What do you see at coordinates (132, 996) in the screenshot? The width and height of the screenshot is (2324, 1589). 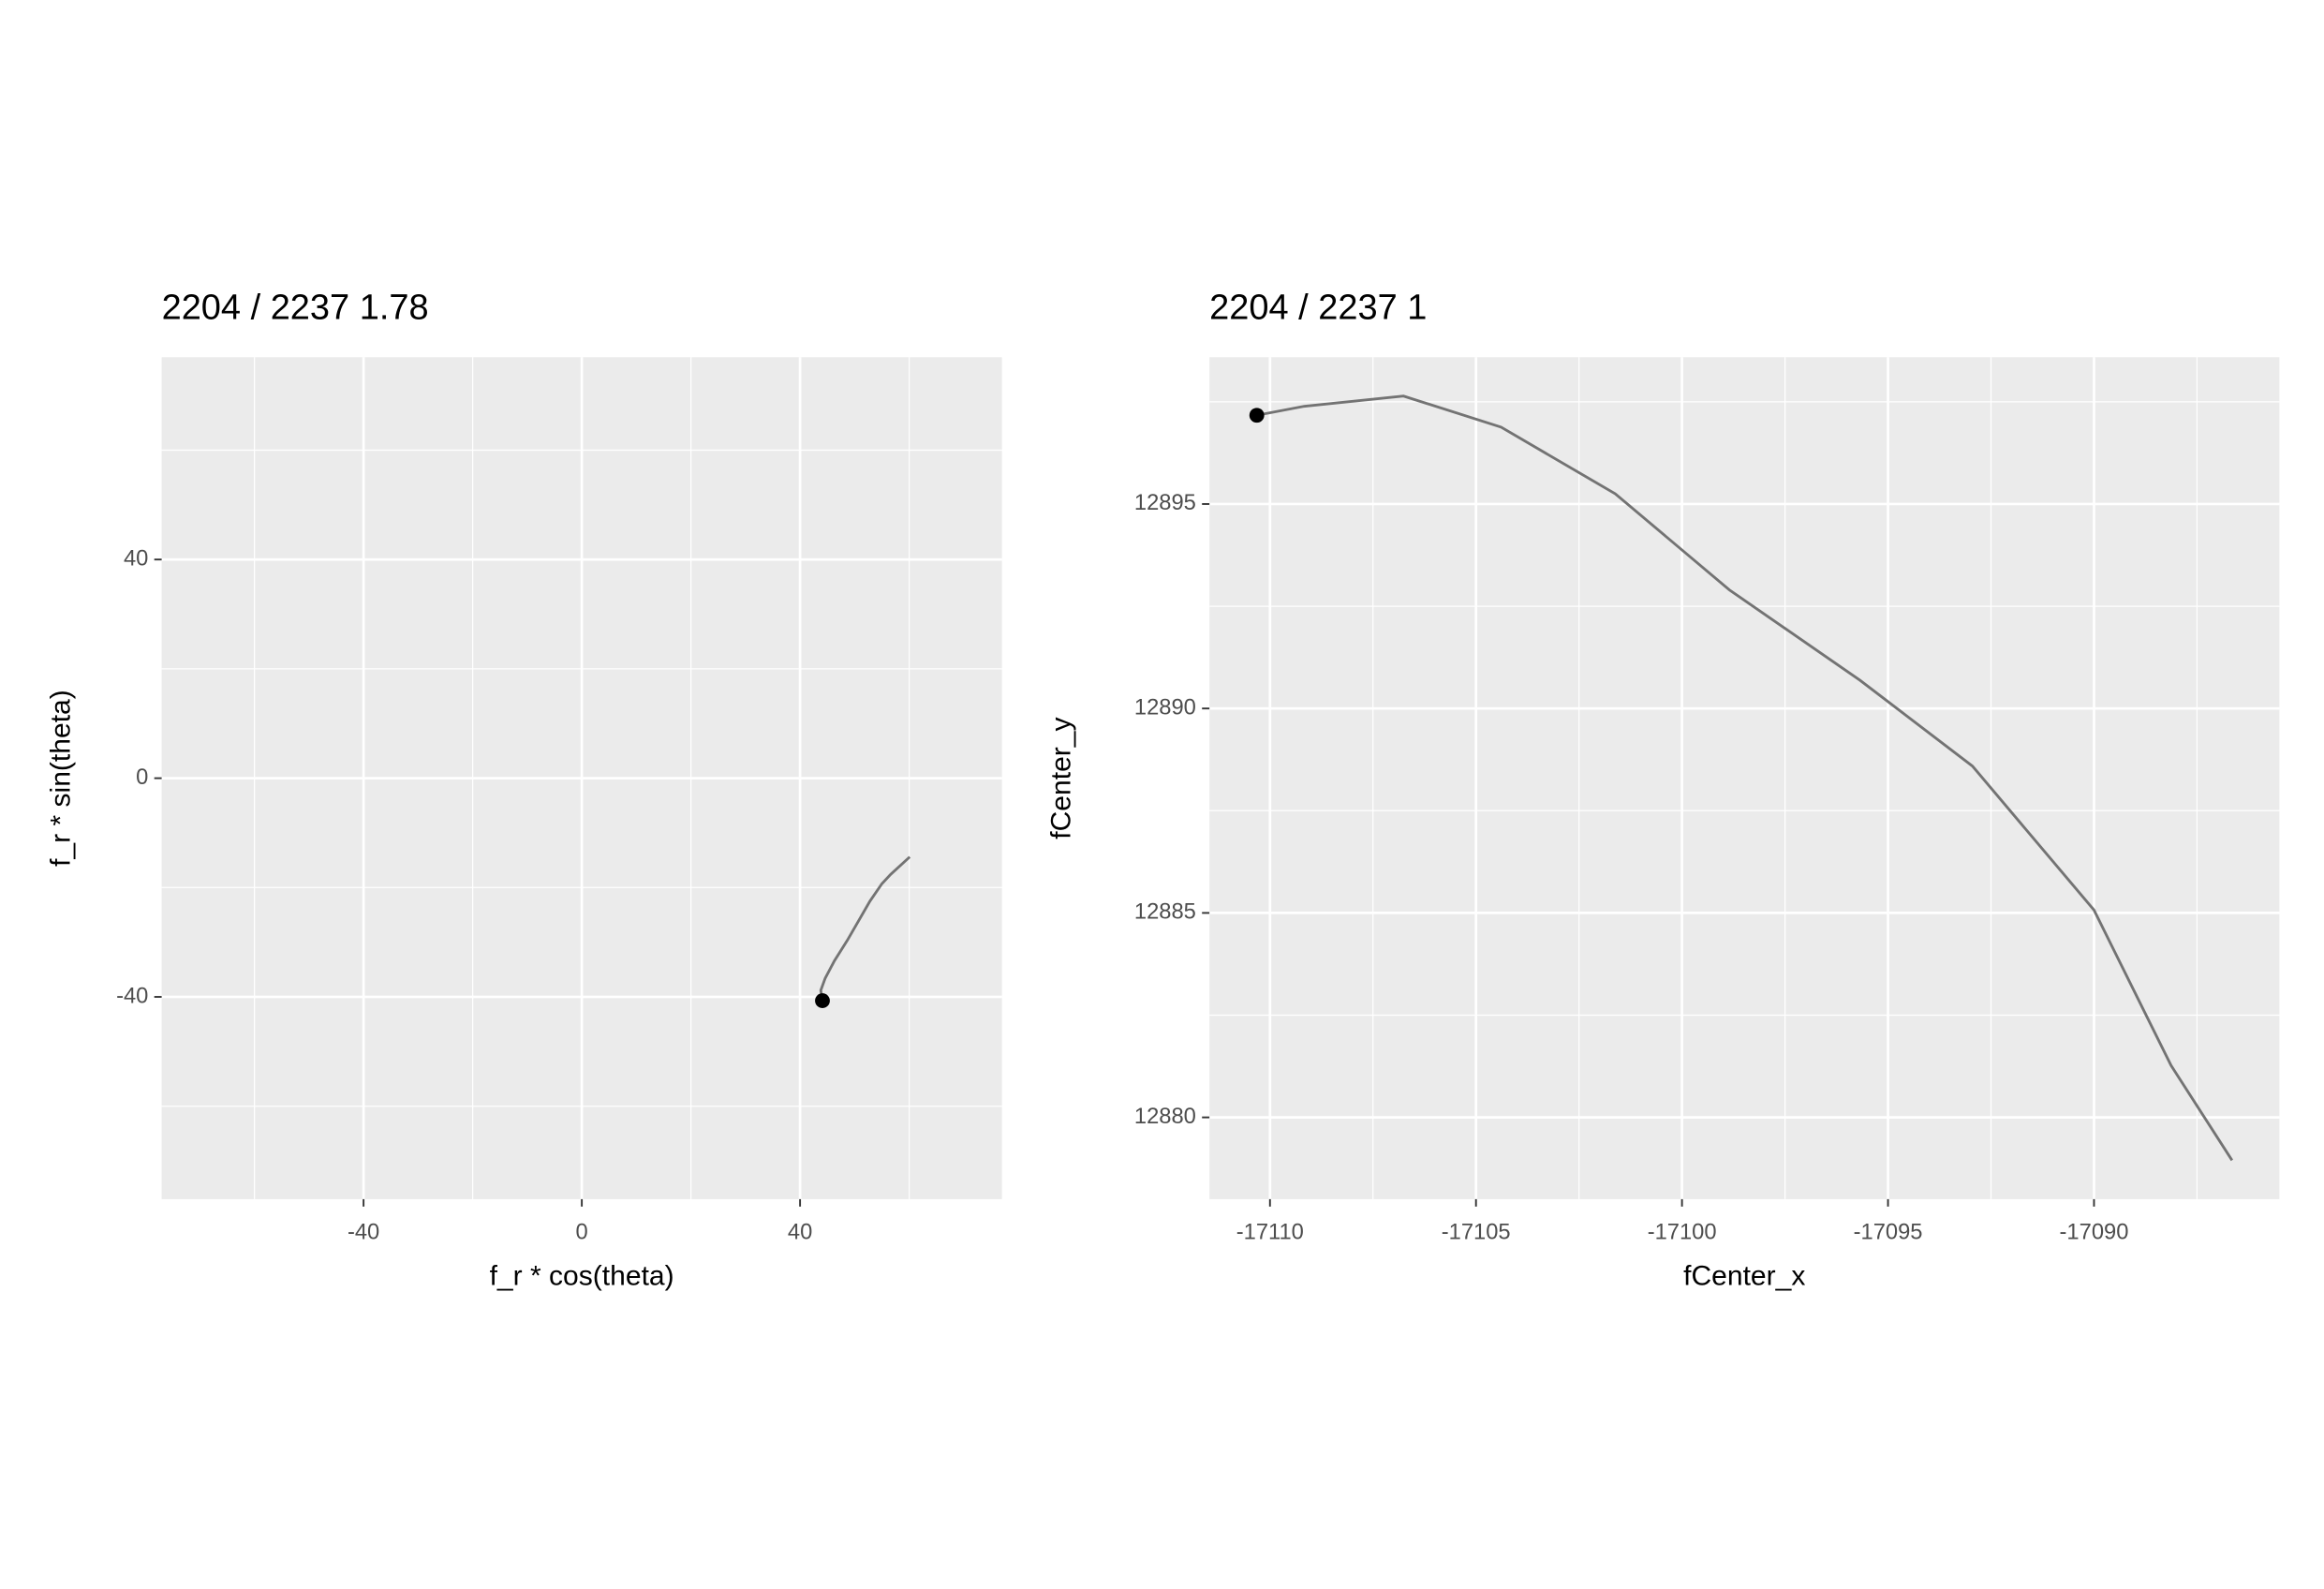 I see `y-tick-label: -40` at bounding box center [132, 996].